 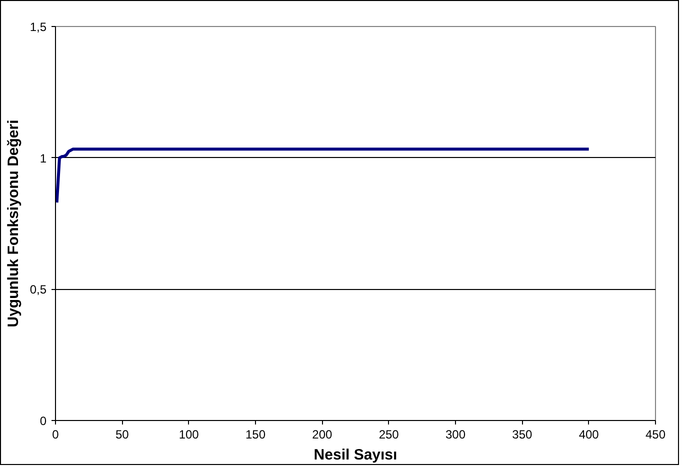 I want to click on line-series, so click(x=323, y=176).